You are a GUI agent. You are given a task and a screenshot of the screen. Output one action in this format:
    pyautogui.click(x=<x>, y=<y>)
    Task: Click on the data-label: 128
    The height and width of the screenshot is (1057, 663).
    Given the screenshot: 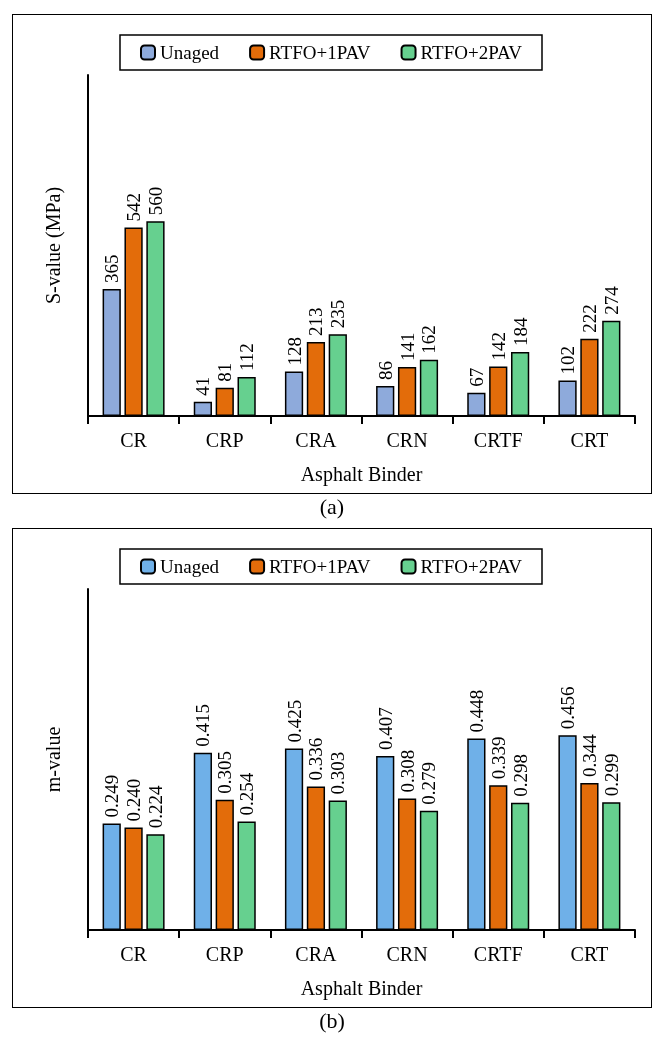 What is the action you would take?
    pyautogui.click(x=294, y=351)
    